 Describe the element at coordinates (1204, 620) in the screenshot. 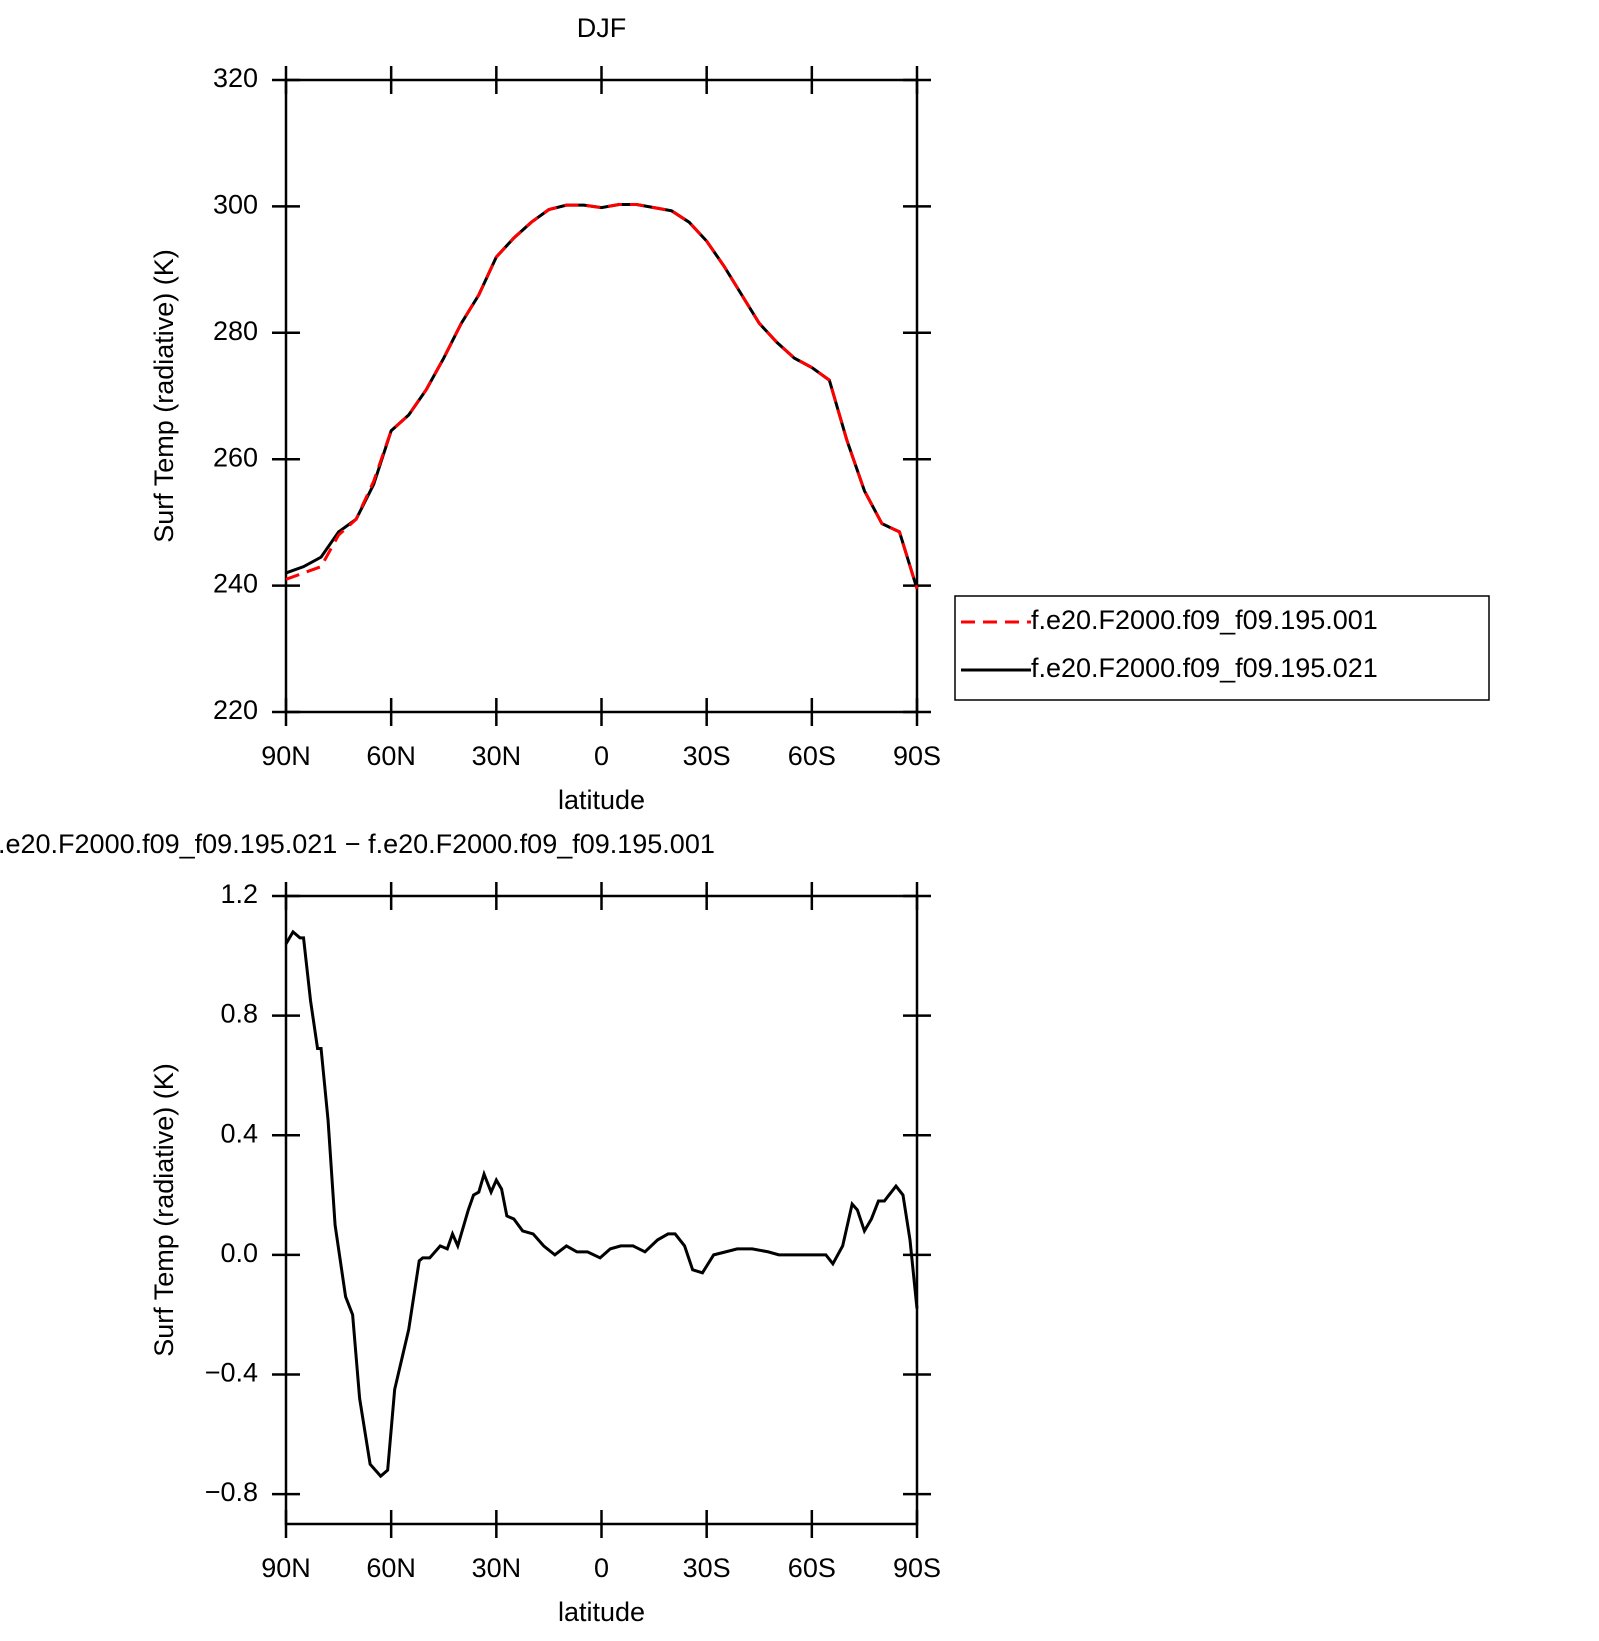

I see `legend-label: f.e20.F2000.f09_f09.195.001` at that location.